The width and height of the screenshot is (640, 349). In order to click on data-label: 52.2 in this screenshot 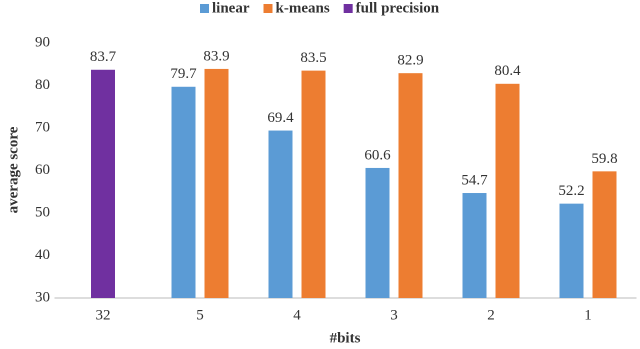, I will do `click(571, 191)`.